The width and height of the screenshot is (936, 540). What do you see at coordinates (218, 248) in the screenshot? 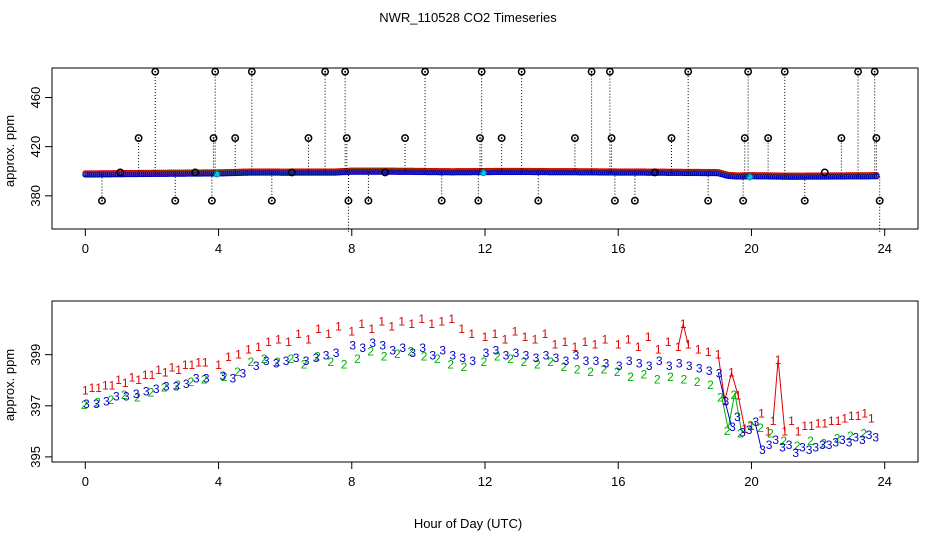
I see `top-x-tick-label: 4` at bounding box center [218, 248].